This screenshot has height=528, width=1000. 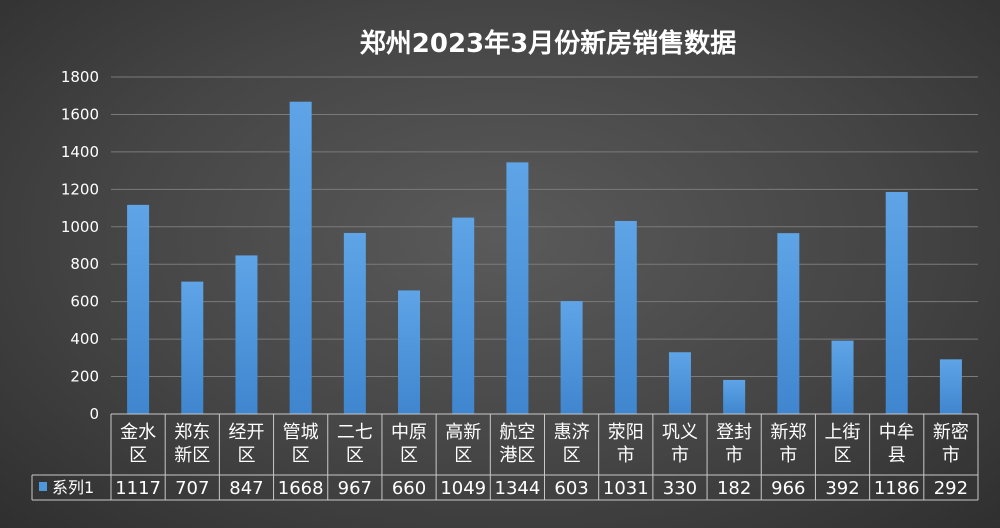 I want to click on category-label: 二七, so click(x=355, y=432).